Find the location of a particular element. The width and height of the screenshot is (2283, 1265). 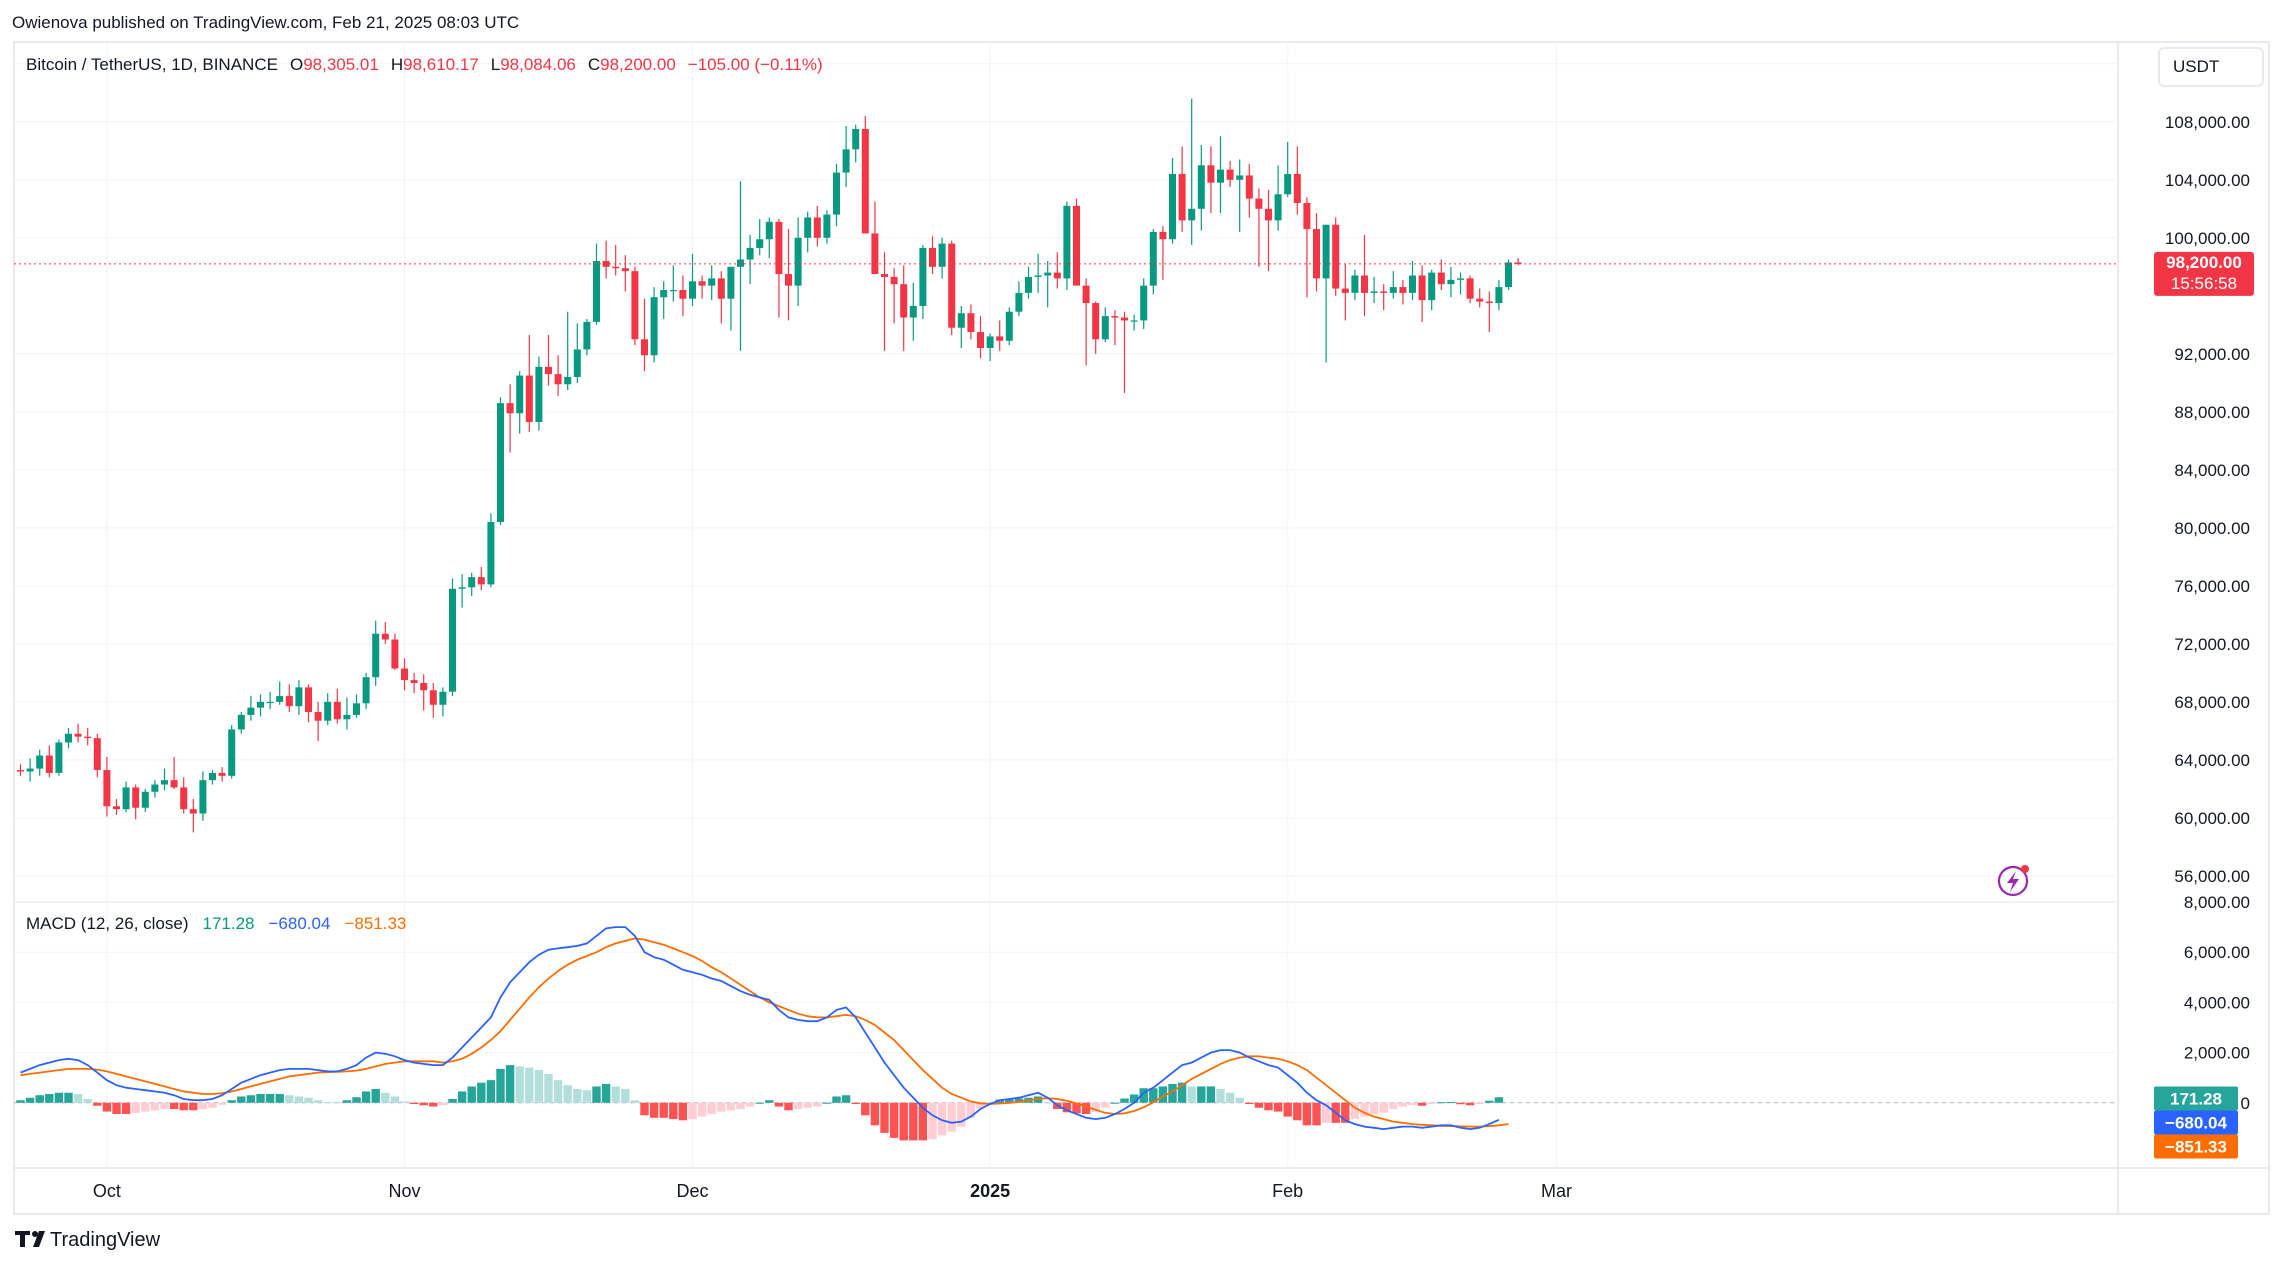

macd-hist-badge: 171.28 is located at coordinates (2196, 1098).